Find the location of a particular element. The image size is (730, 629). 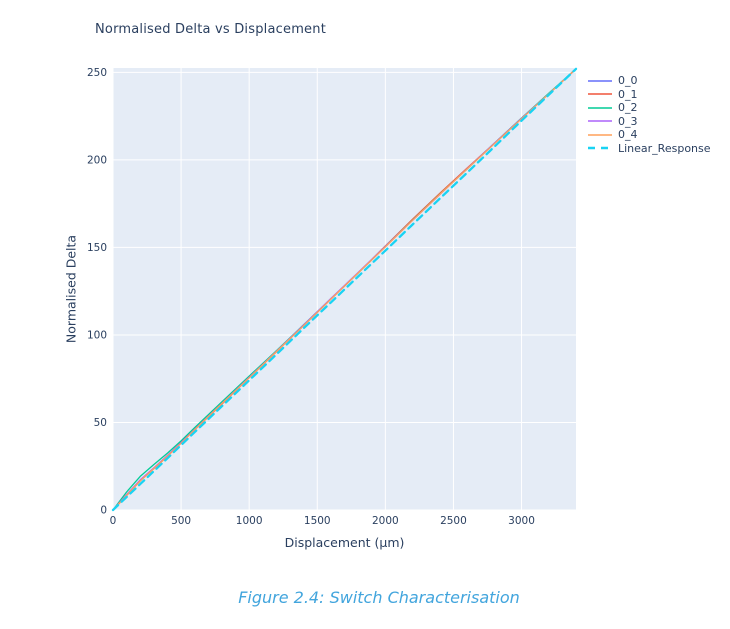

figure-caption: Figure 2.4: Switch Characterisation is located at coordinates (379, 597).